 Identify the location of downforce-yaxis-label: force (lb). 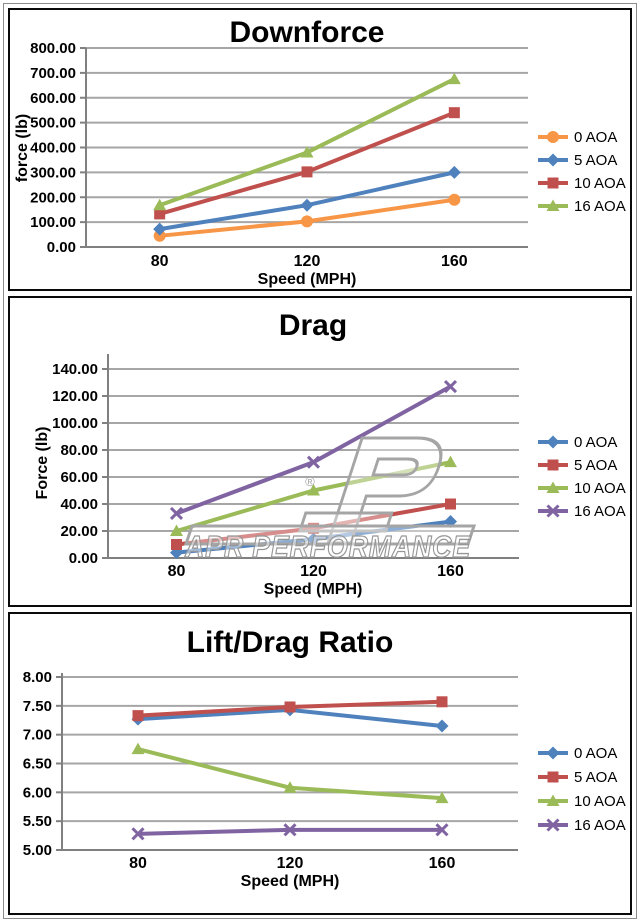
(22, 148).